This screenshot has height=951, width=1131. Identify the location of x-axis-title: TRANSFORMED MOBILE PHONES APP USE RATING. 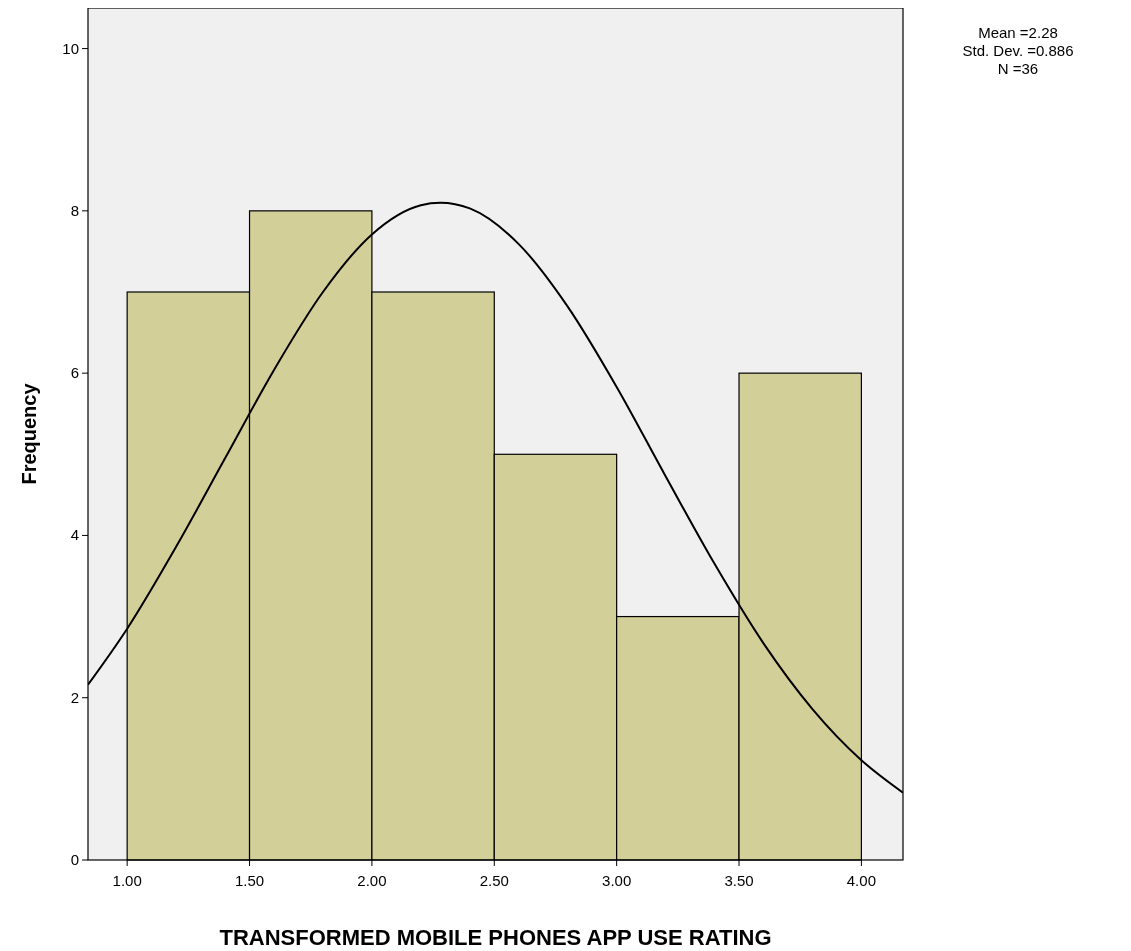
(495, 937).